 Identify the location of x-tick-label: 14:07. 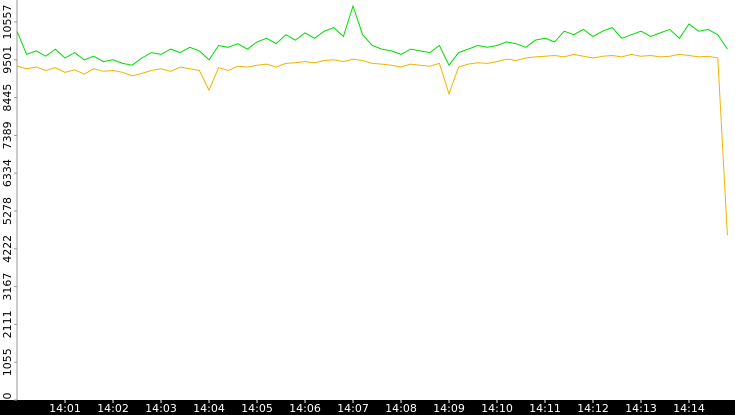
(353, 408).